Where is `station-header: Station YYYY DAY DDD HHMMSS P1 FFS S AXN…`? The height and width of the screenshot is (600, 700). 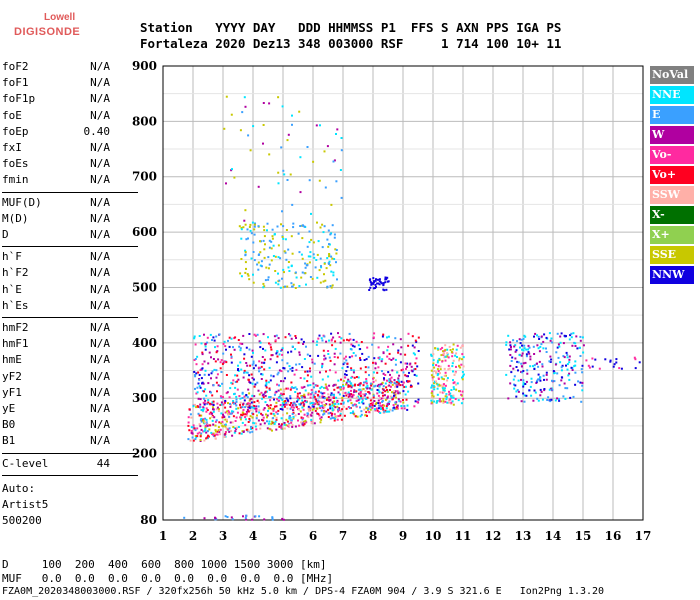
station-header: Station YYYY DAY DDD HHMMSS P1 FFS S AXN… is located at coordinates (350, 36).